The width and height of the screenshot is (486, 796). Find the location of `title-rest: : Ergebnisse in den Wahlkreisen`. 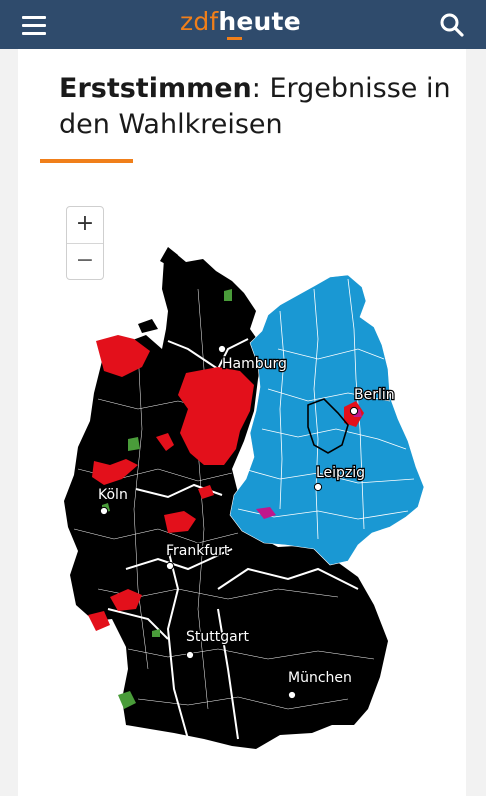

title-rest: : Ergebnisse in den Wahlkreisen is located at coordinates (255, 106).